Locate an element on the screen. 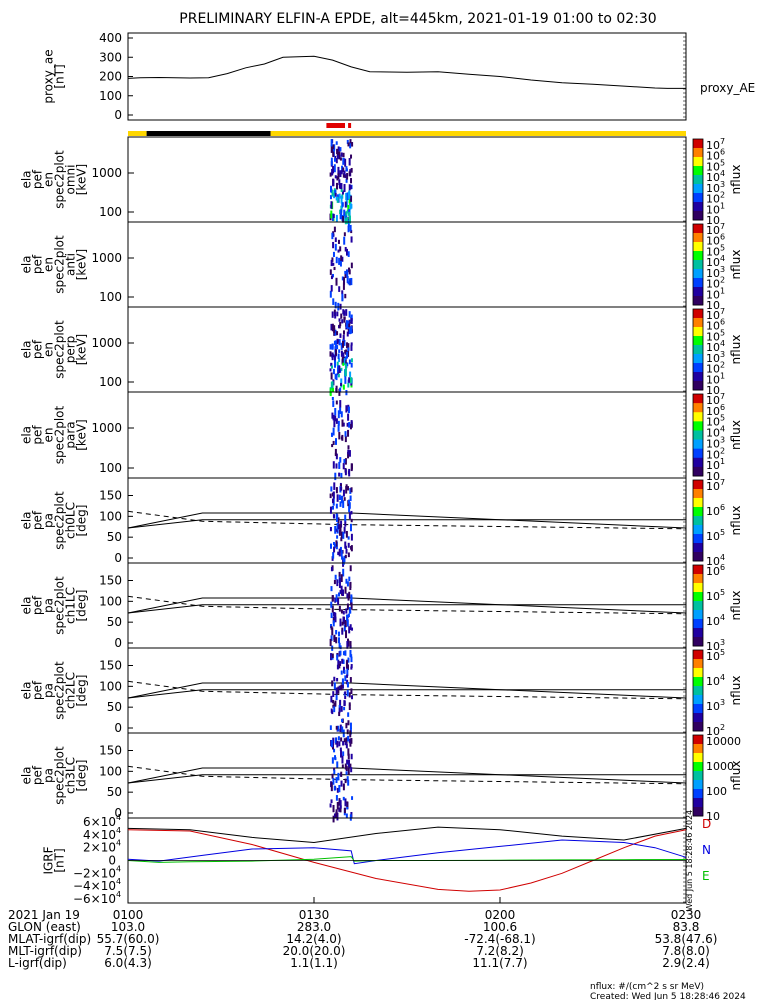  spec-1-frame is located at coordinates (407, 264).